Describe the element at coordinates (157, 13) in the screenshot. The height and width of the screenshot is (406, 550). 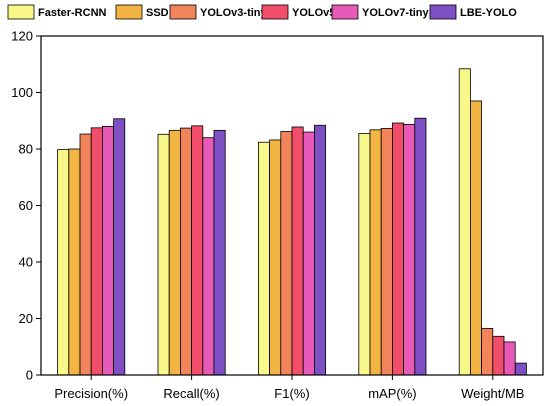
I see `legend-label: SSD` at that location.